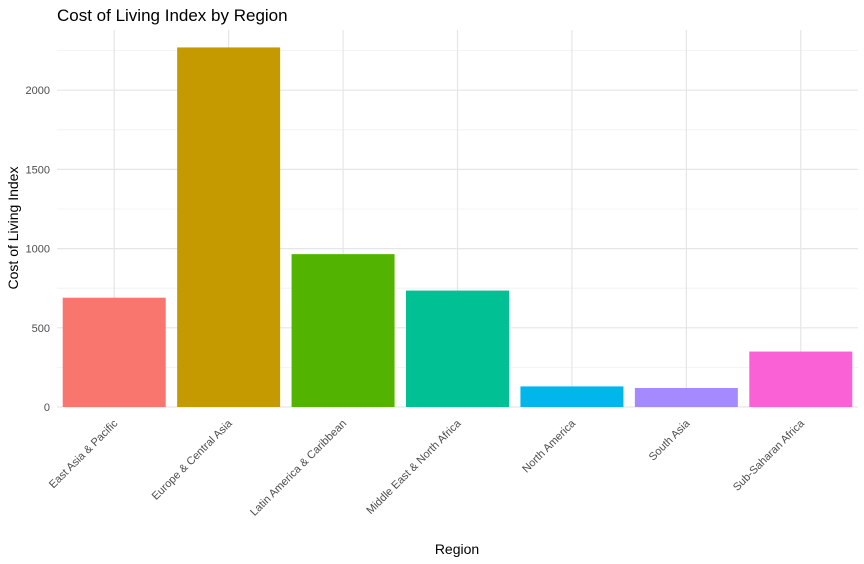 The height and width of the screenshot is (564, 864). What do you see at coordinates (769, 455) in the screenshot?
I see `x-tick-label: Sub-Saharan Africa` at bounding box center [769, 455].